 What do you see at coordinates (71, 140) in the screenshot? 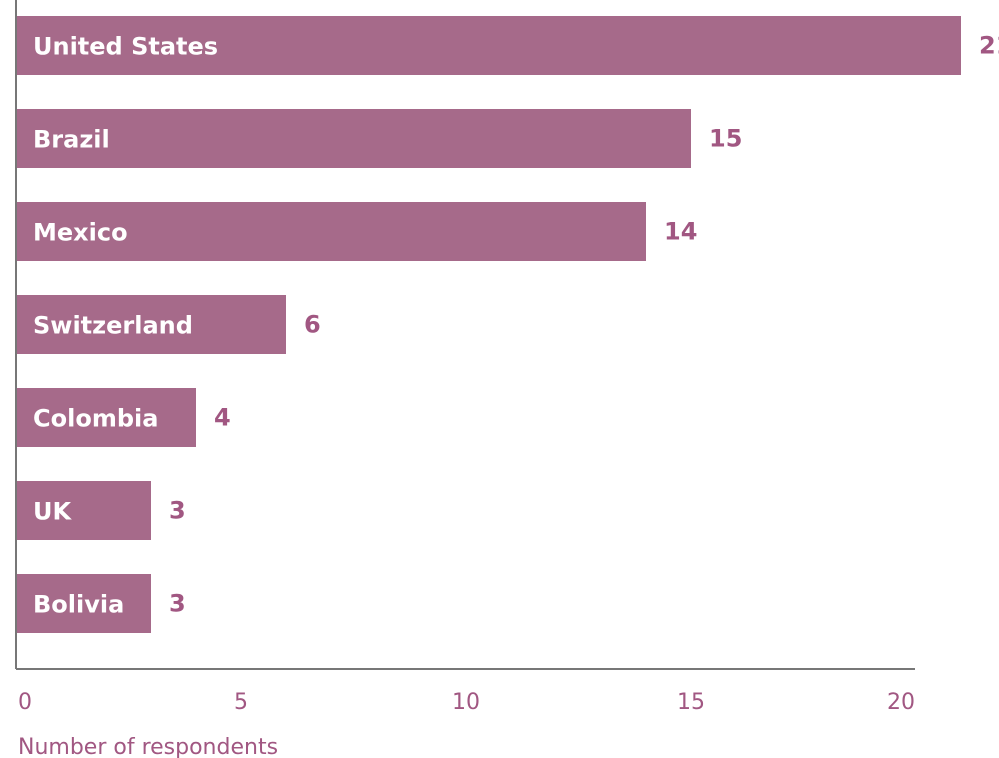
I see `category-label-brazil: Brazil` at bounding box center [71, 140].